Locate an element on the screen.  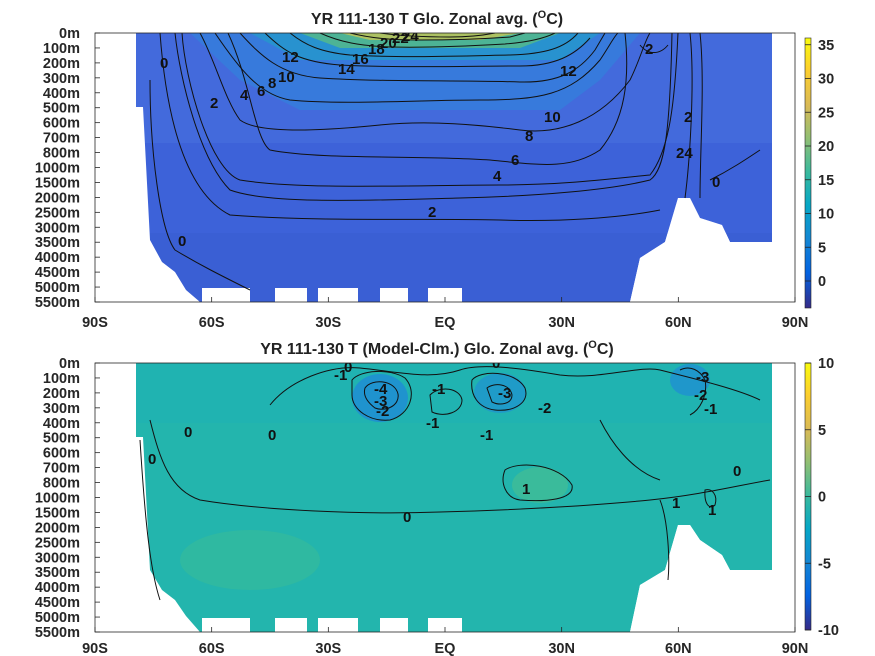
y-tick-label: 4500m is located at coordinates (57, 273).